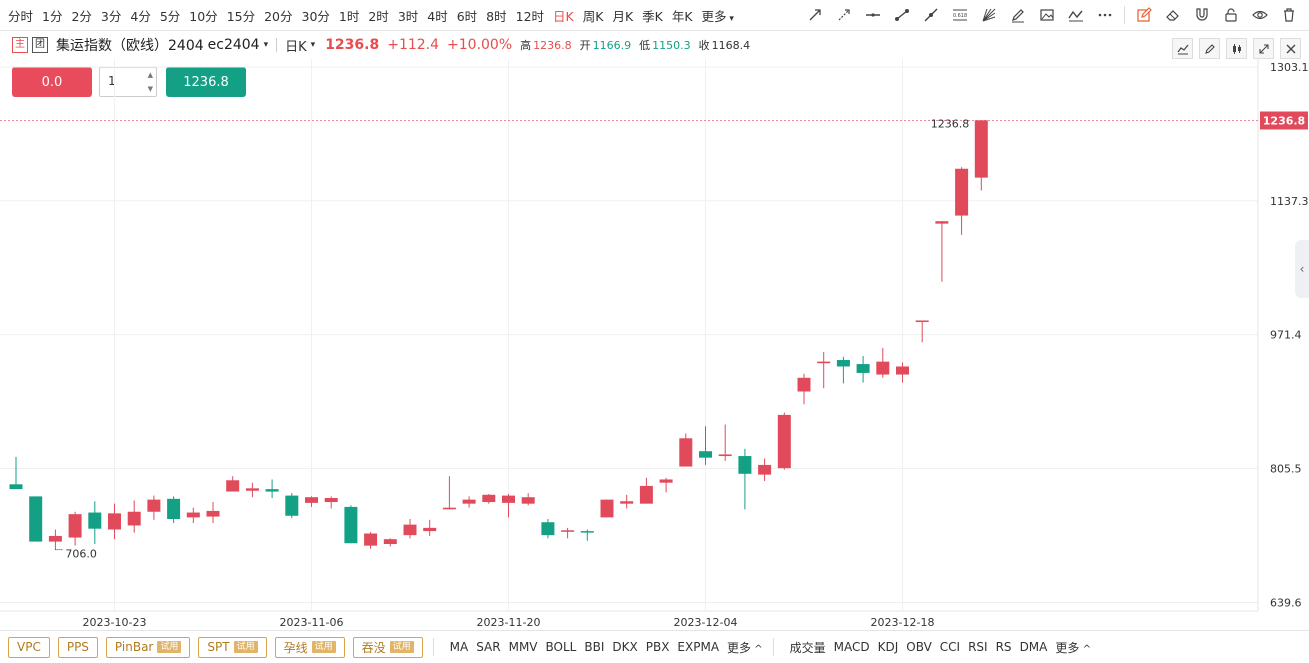 This screenshot has height=663, width=1309. Describe the element at coordinates (1047, 15) in the screenshot. I see `image-icon` at that location.